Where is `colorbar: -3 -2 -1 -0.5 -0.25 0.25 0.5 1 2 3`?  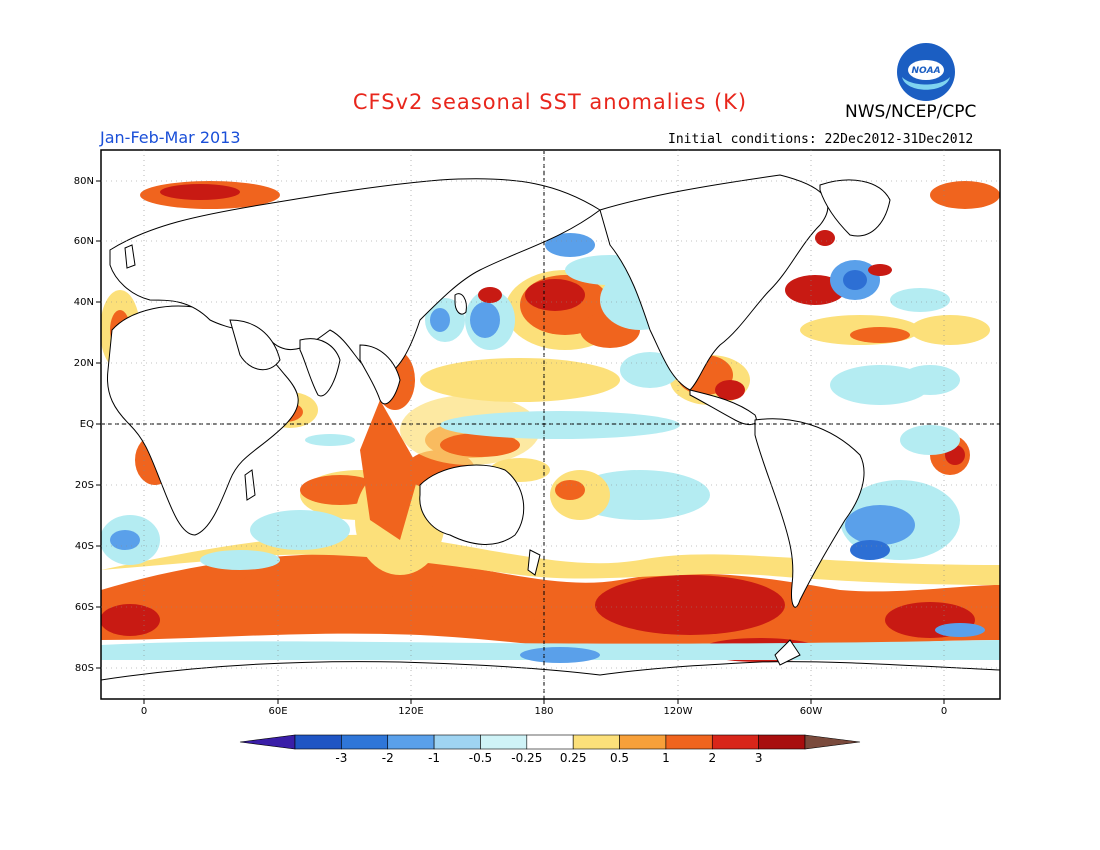
colorbar: -3 -2 -1 -0.5 -0.25 0.25 0.5 1 2 3 is located at coordinates (550, 749).